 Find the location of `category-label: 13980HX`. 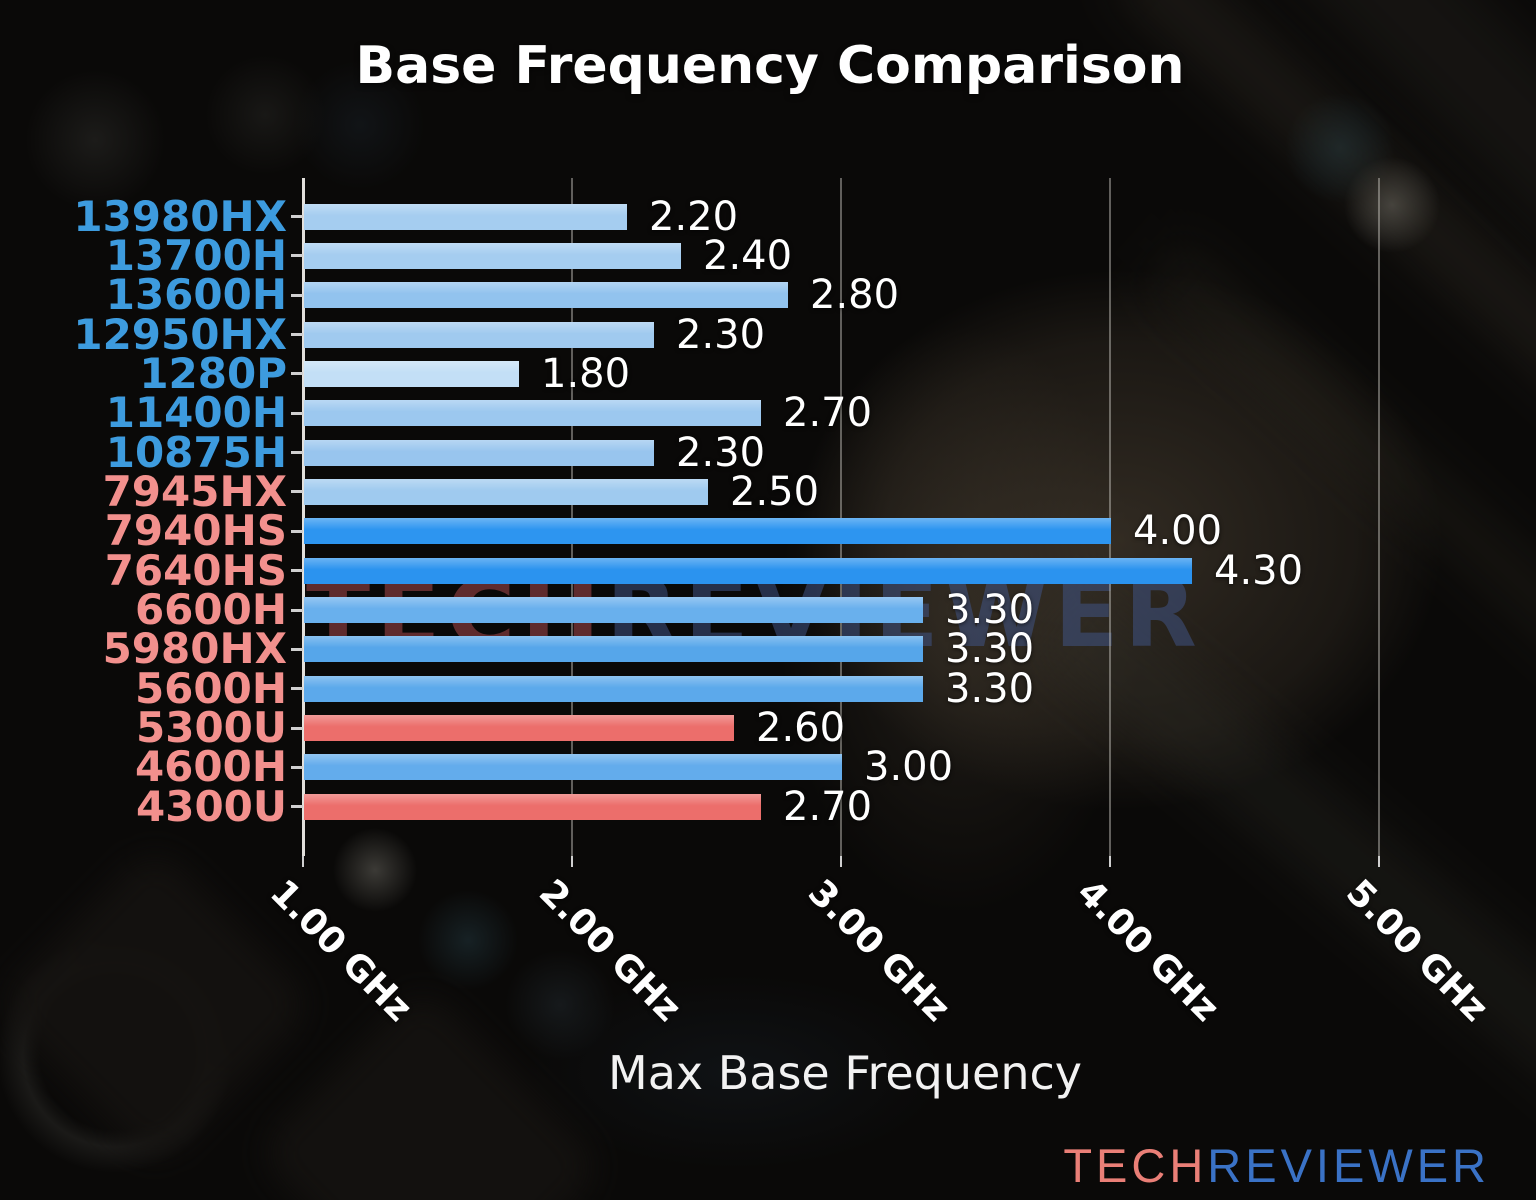

category-label: 13980HX is located at coordinates (180, 216).